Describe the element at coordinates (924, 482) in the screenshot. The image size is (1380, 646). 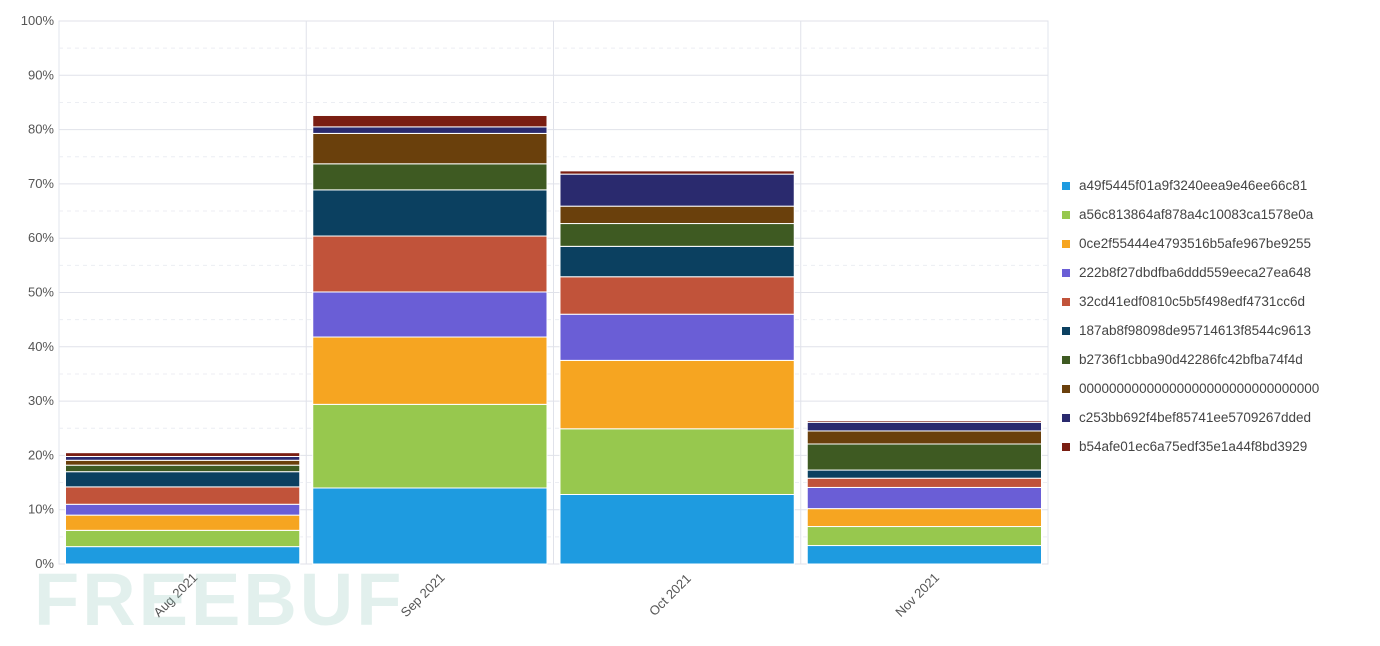
I see `bar-segment-5-nov-2021: 32cd41edf0810c5b5f498edf4731cc6d: 1.7%` at that location.